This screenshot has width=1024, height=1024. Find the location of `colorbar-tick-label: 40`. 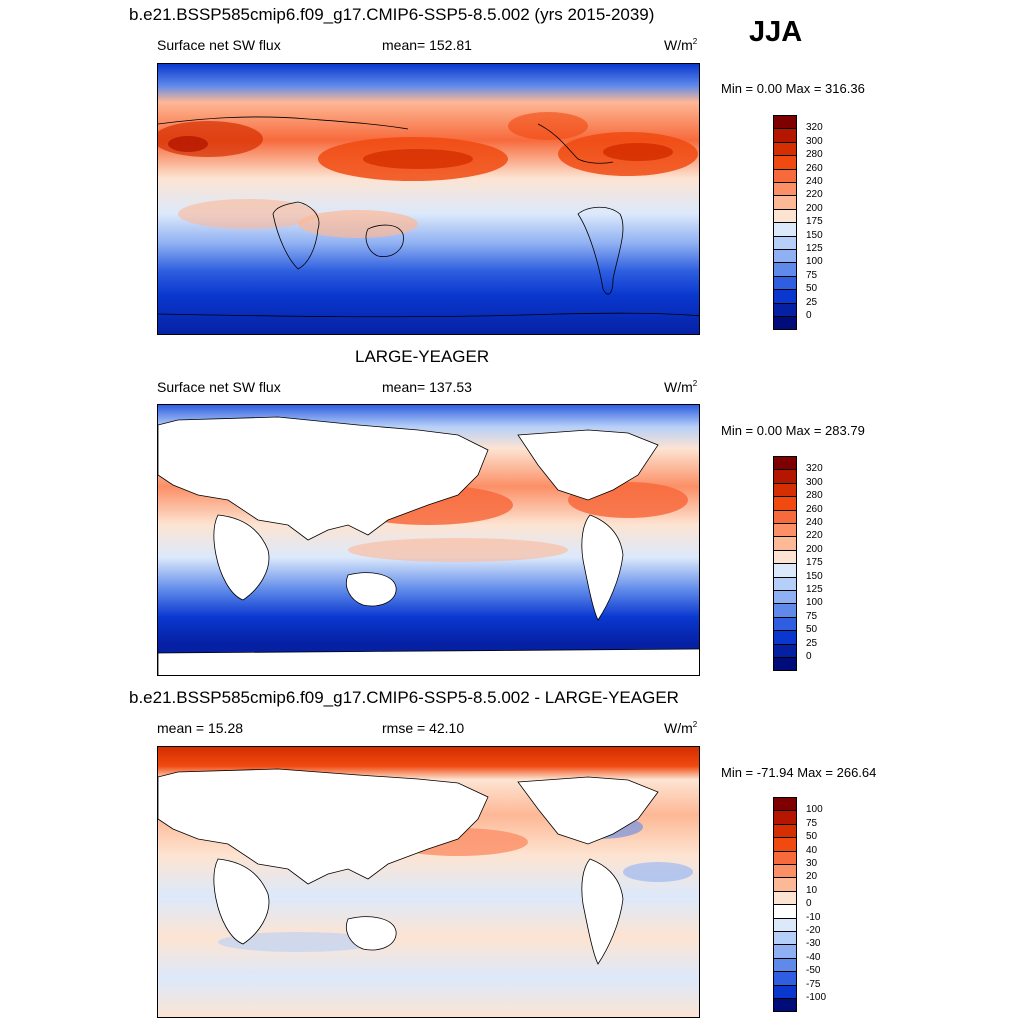

colorbar-tick-label: 40 is located at coordinates (812, 850).